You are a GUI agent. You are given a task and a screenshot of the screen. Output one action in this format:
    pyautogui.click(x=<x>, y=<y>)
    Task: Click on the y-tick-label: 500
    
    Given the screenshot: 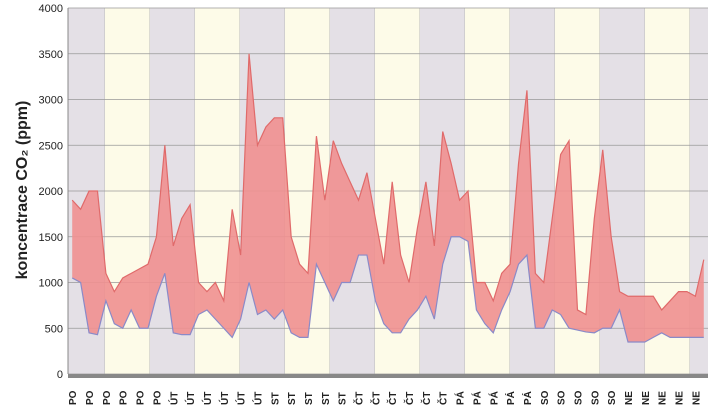 What is the action you would take?
    pyautogui.click(x=54, y=329)
    